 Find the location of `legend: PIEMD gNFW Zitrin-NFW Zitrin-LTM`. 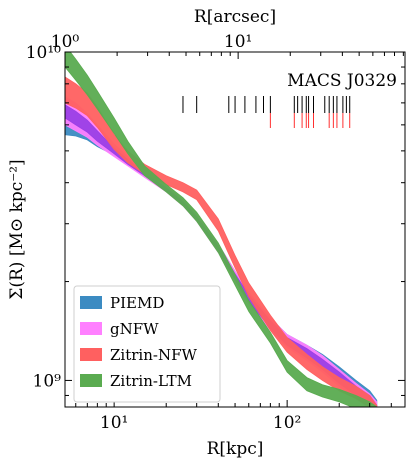

legend: PIEMD gNFW Zitrin-NFW Zitrin-LTM is located at coordinates (147, 344).